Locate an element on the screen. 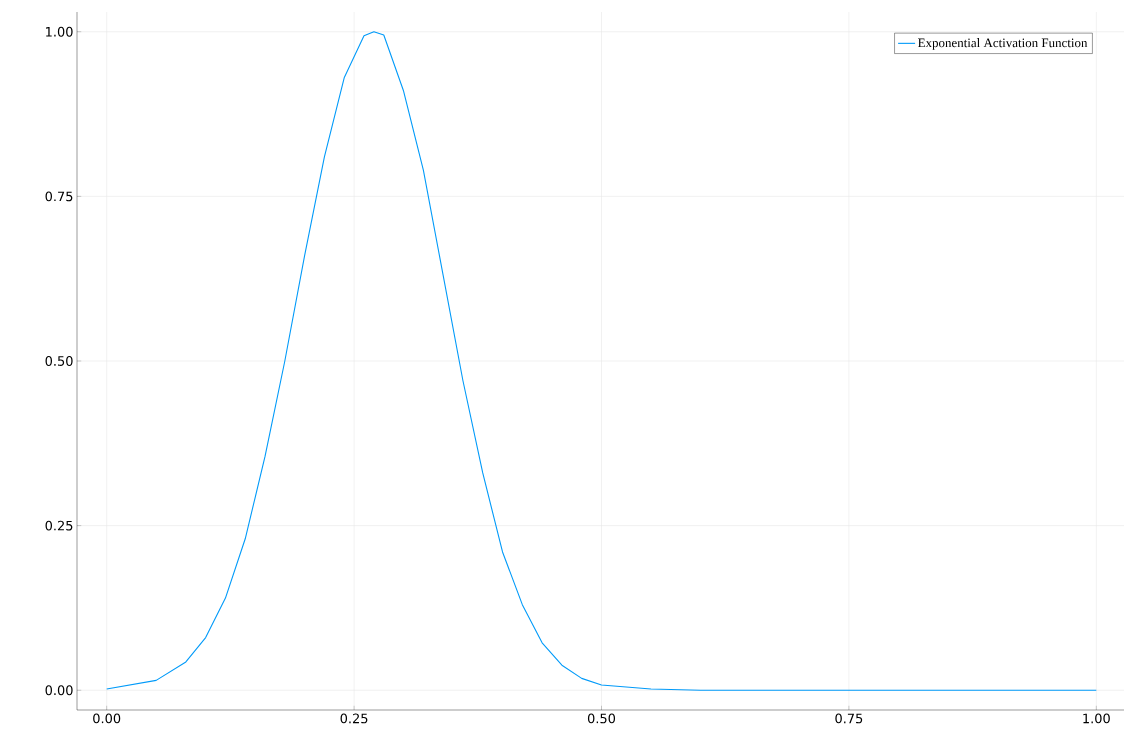  x-tick-label: 0.50 is located at coordinates (601, 718).